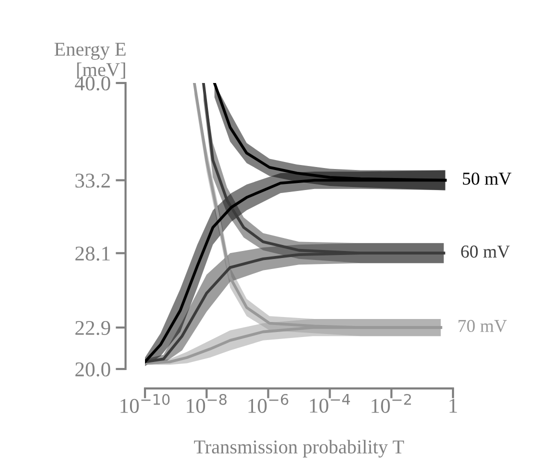  Describe the element at coordinates (206, 403) in the screenshot. I see `x-tick-label: 10$^{−8}$` at that location.